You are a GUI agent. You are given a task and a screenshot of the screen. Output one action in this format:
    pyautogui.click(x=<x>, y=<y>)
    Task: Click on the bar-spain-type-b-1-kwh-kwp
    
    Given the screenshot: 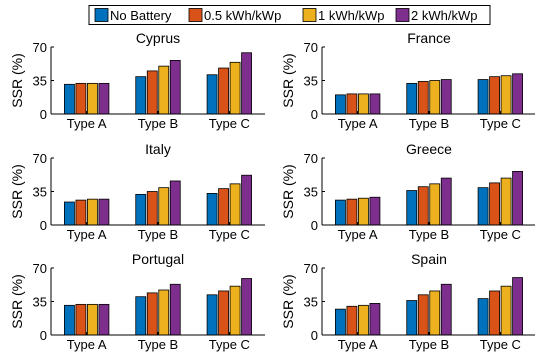 What is the action you would take?
    pyautogui.click(x=435, y=313)
    